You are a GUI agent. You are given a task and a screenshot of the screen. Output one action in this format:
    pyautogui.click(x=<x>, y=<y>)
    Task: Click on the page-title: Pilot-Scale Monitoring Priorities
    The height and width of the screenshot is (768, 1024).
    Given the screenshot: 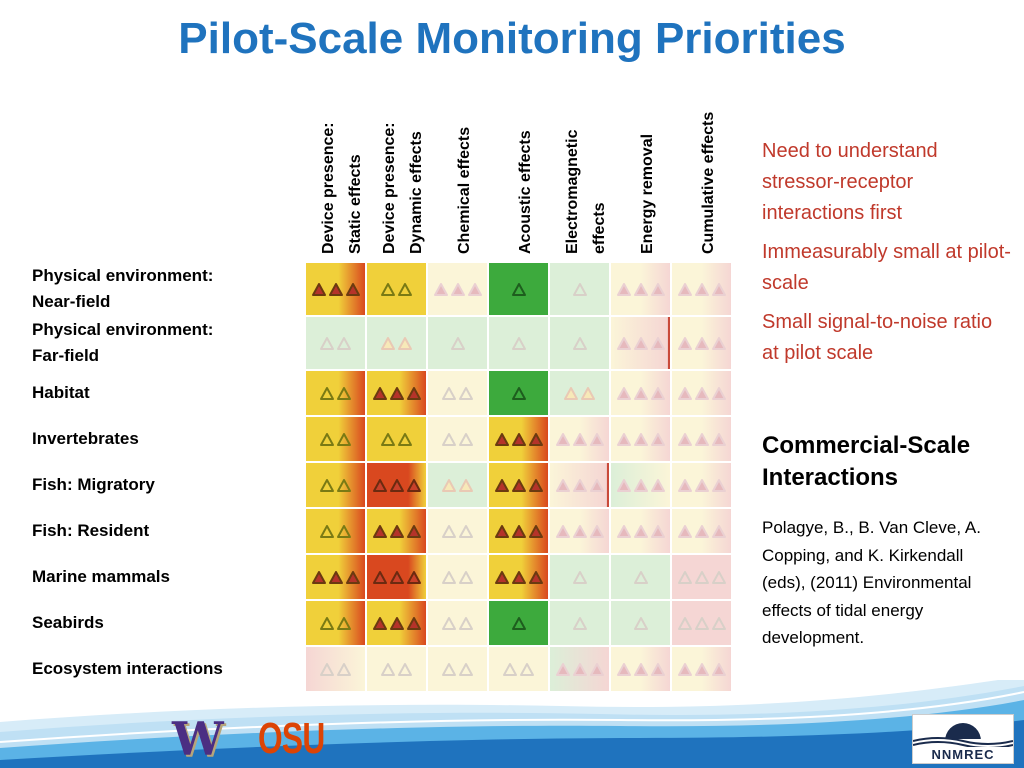 What is the action you would take?
    pyautogui.click(x=512, y=38)
    